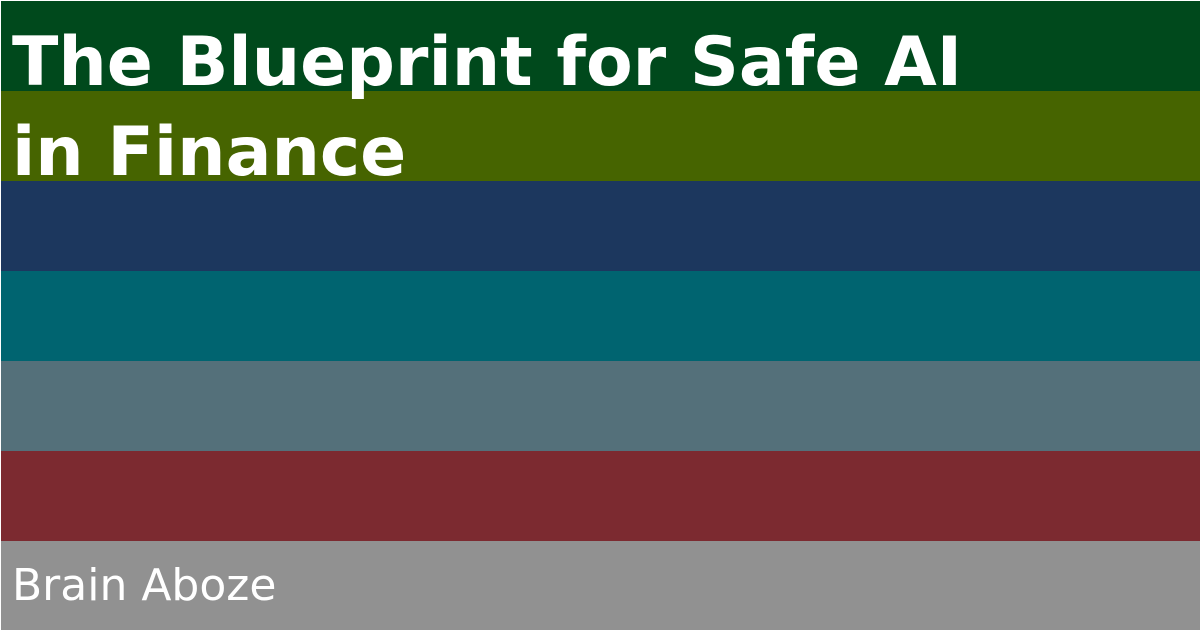  What do you see at coordinates (144, 585) in the screenshot?
I see `author-name: Brain Aboze` at bounding box center [144, 585].